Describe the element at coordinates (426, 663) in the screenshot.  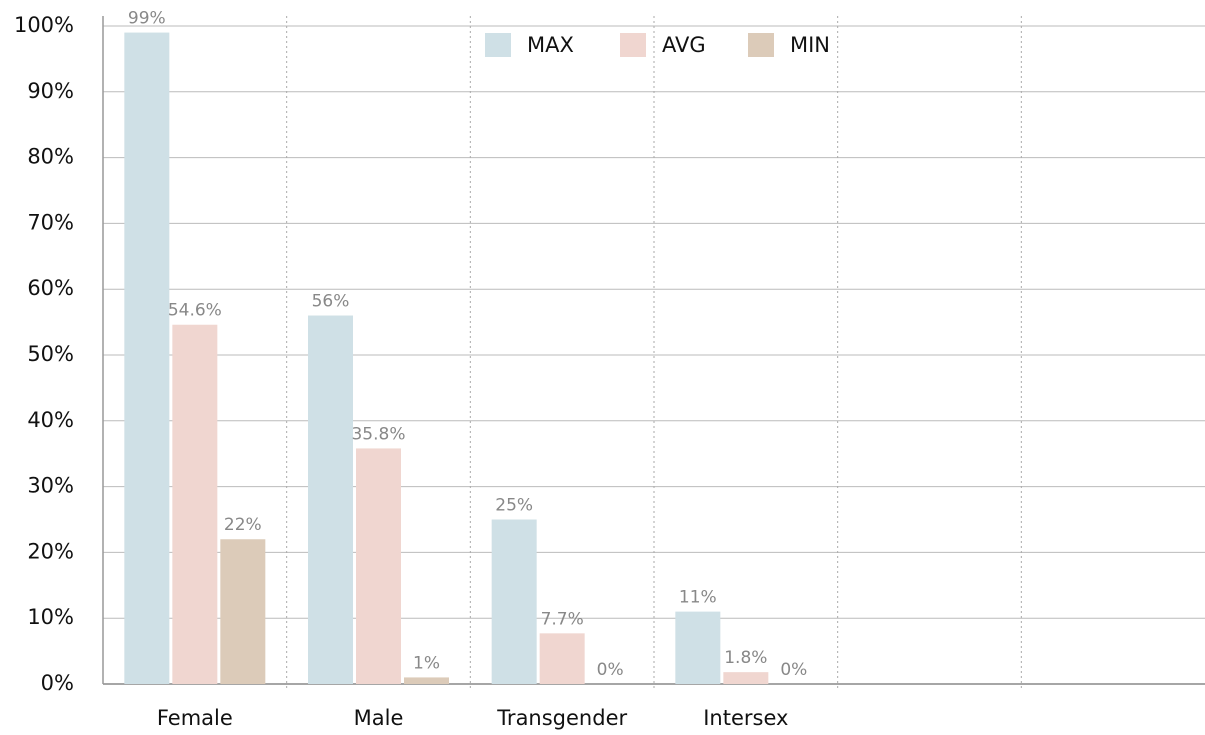
I see `value-label: 1%` at that location.